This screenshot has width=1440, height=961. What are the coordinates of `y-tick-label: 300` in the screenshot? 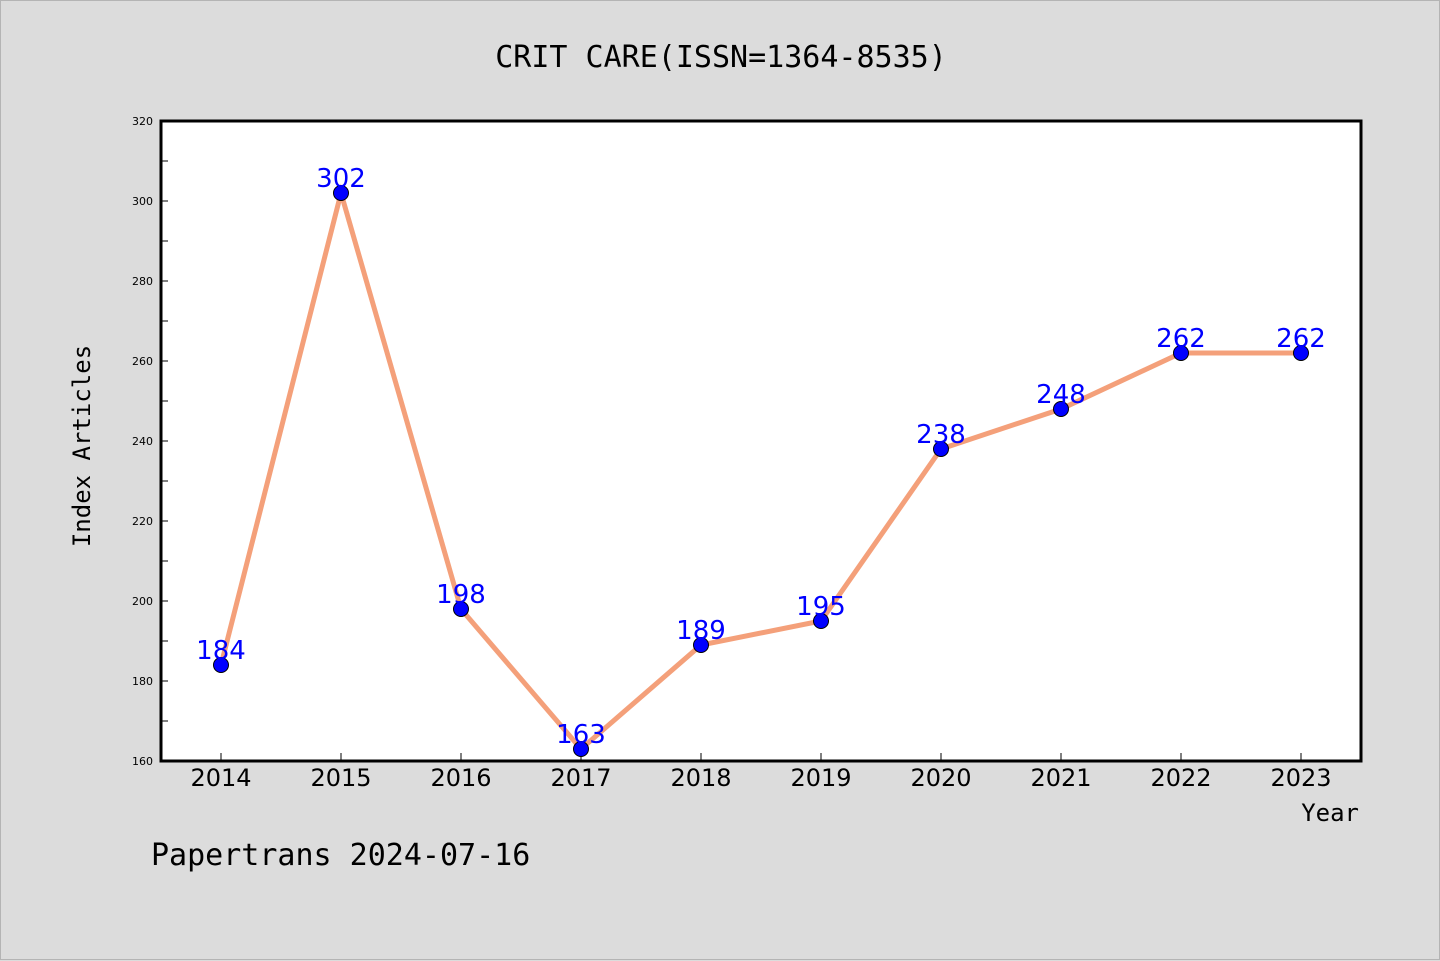 It's located at (142, 201).